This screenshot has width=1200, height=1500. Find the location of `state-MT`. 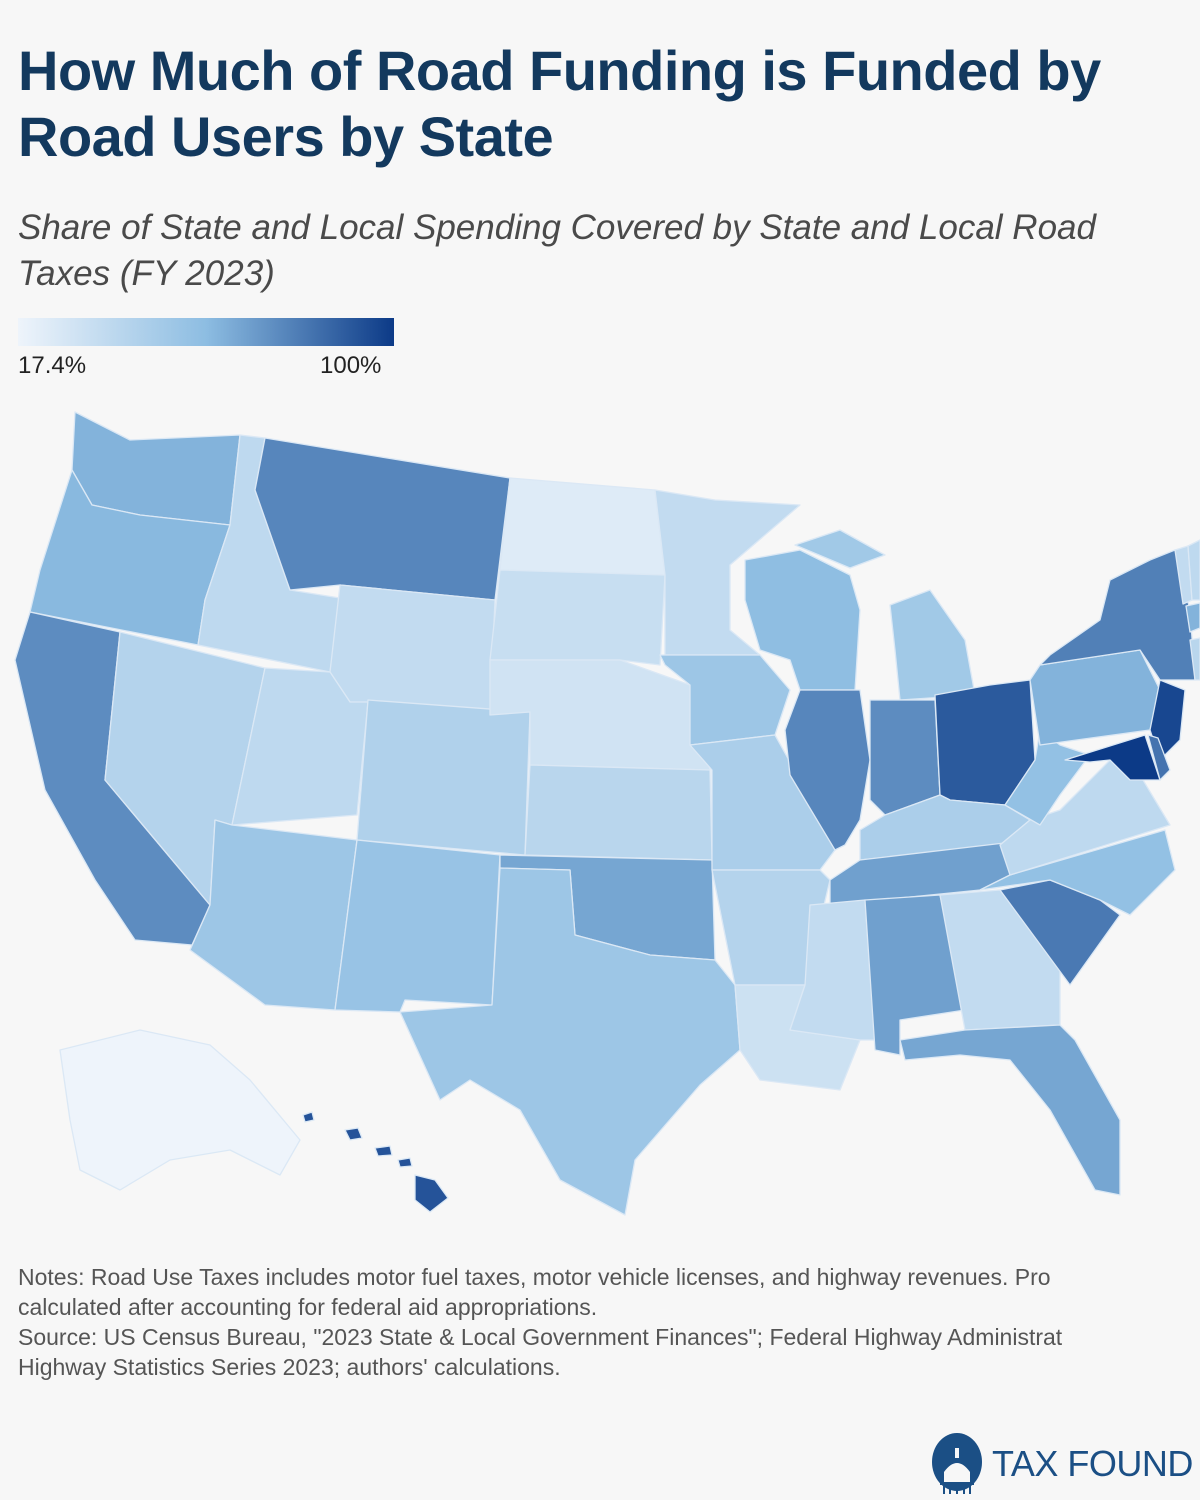

state-MT is located at coordinates (382, 519).